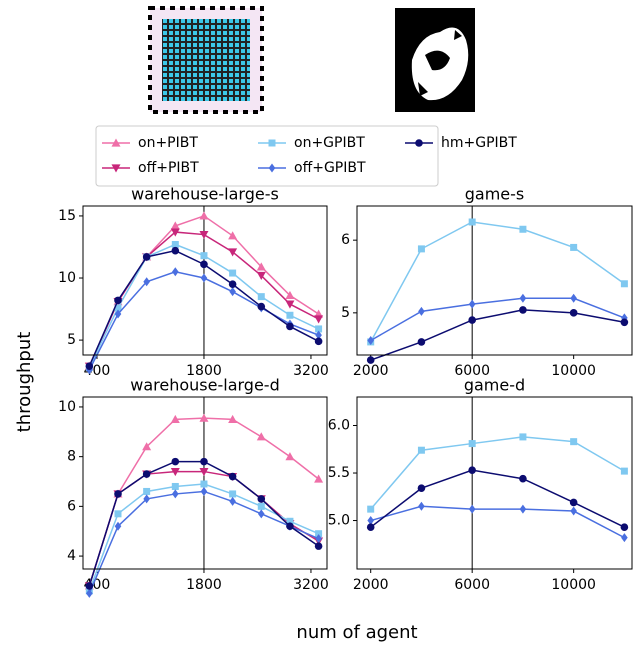 This screenshot has width=644, height=654. I want to click on y-tick-label: 5.0, so click(339, 521).